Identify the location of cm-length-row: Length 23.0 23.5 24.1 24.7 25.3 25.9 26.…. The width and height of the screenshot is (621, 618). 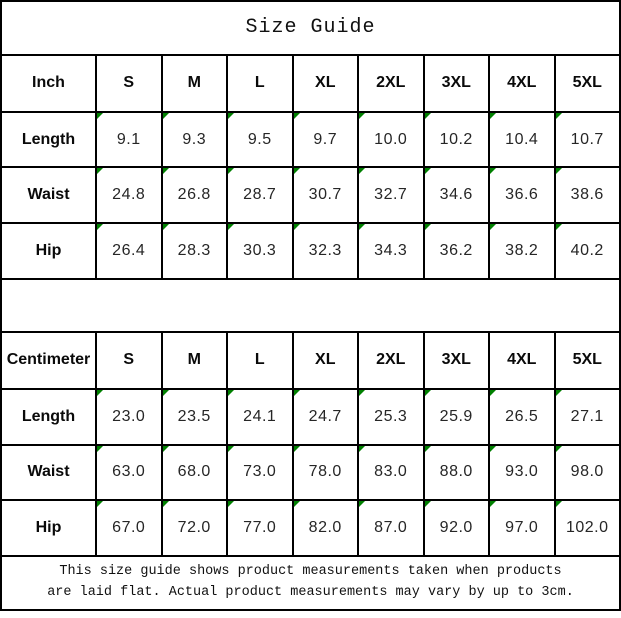
(310, 416).